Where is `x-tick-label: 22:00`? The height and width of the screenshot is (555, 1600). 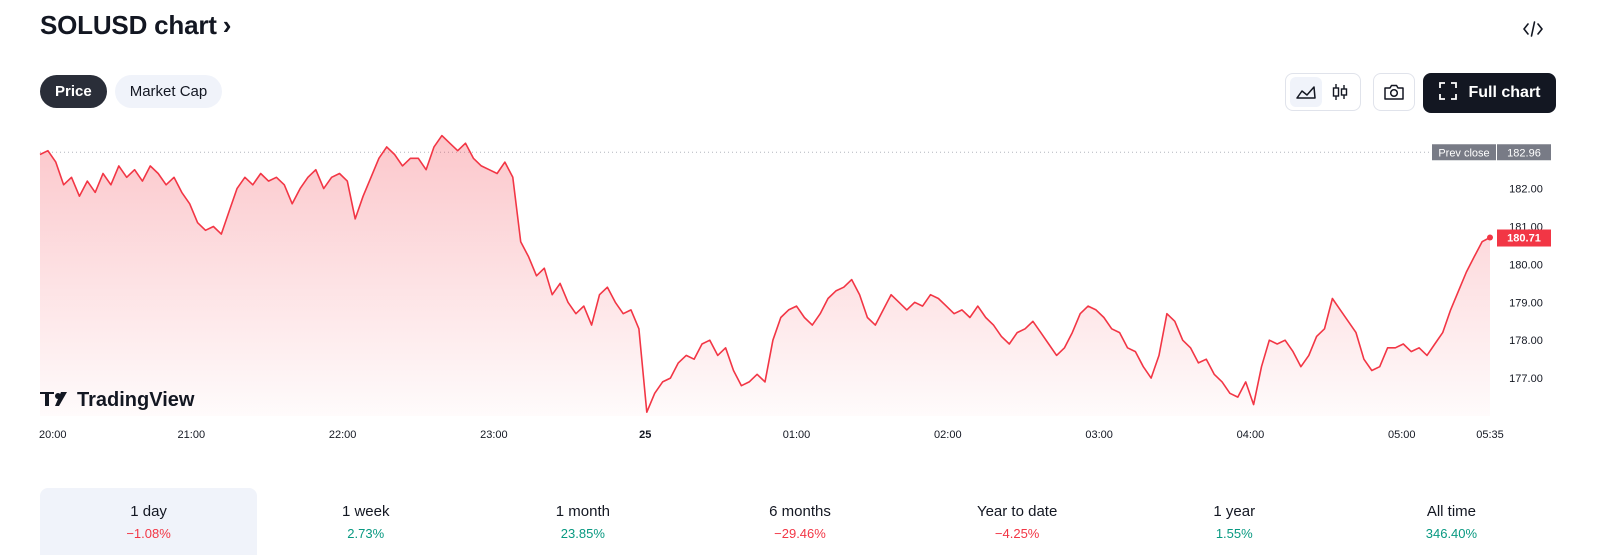
x-tick-label: 22:00 is located at coordinates (343, 435).